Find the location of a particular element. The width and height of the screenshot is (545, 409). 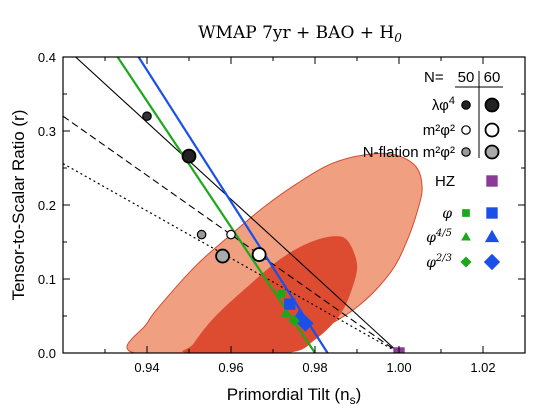

legend-row: N-flation m²φ² is located at coordinates (431, 152).